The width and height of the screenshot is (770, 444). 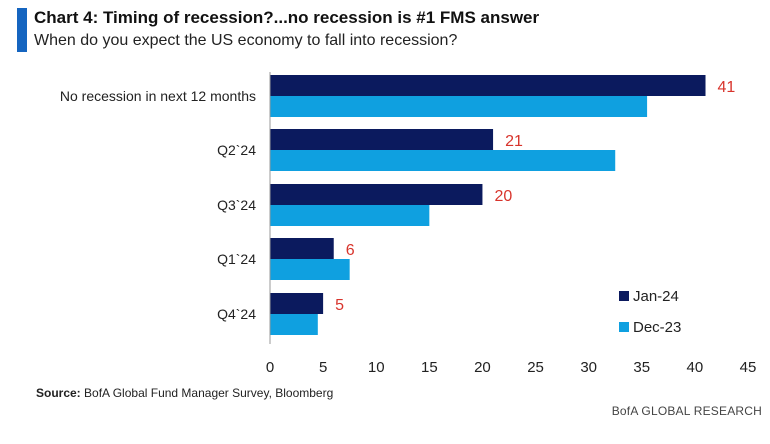 What do you see at coordinates (503, 196) in the screenshot?
I see `data-label: 20` at bounding box center [503, 196].